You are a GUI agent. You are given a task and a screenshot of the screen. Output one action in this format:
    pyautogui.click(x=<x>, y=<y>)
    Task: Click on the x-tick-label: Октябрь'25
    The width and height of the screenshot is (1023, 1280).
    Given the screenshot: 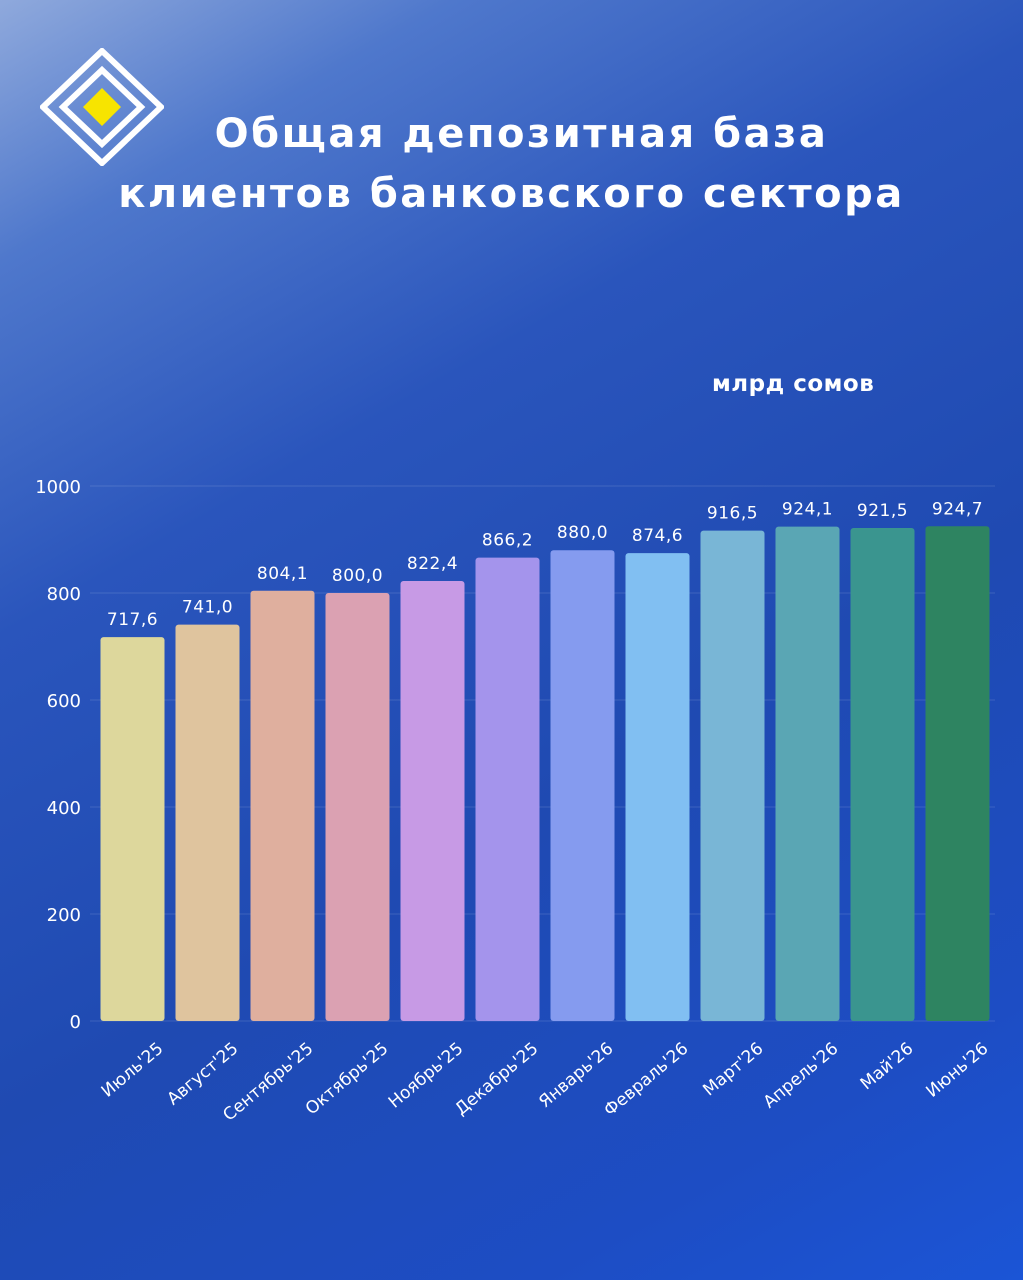 What is the action you would take?
    pyautogui.click(x=347, y=1079)
    